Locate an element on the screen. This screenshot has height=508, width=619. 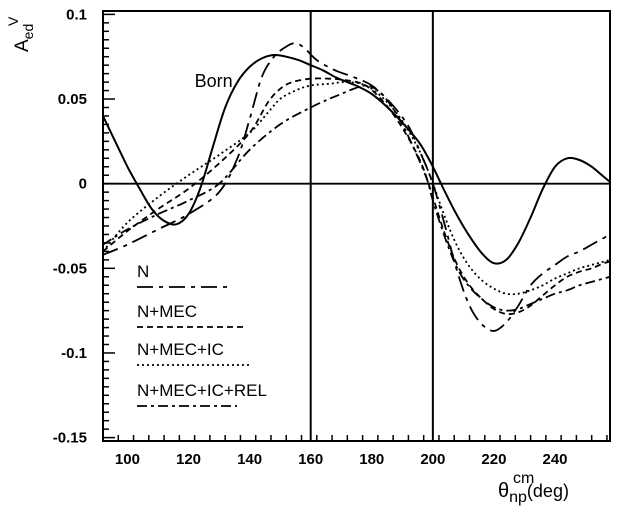
x-axis-label-superscript: cm is located at coordinates (523, 478).